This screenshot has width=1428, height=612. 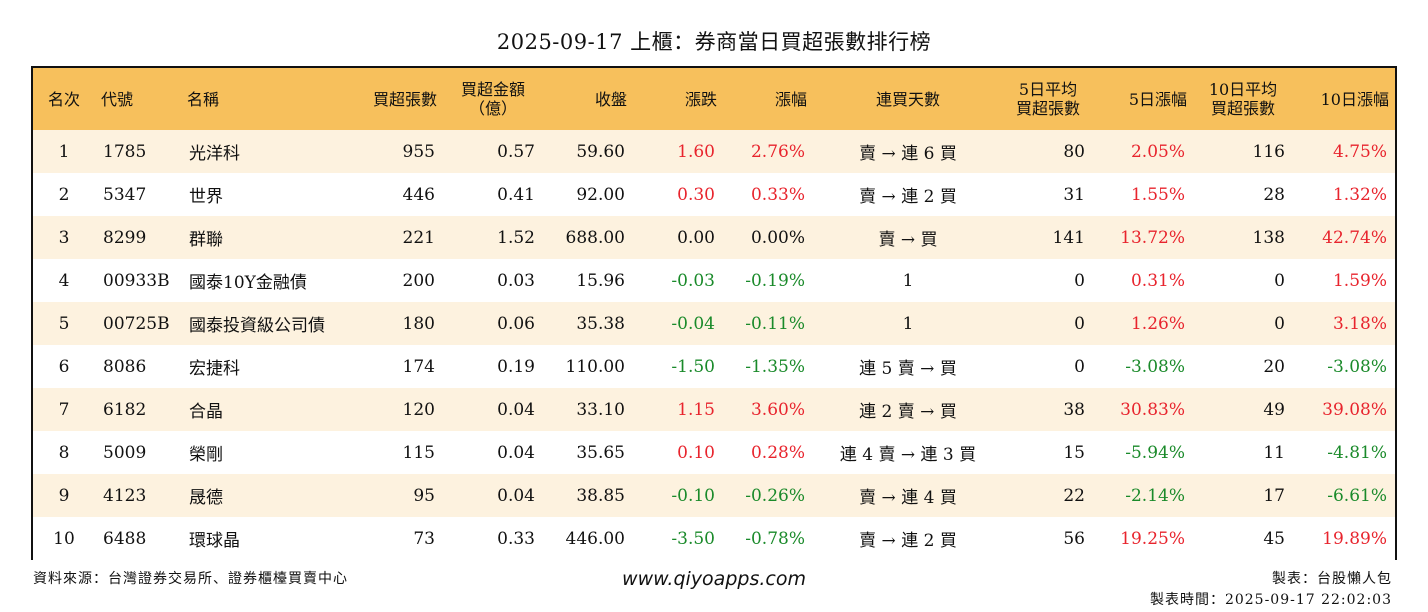 I want to click on cell-close: 33.10, so click(x=600, y=409).